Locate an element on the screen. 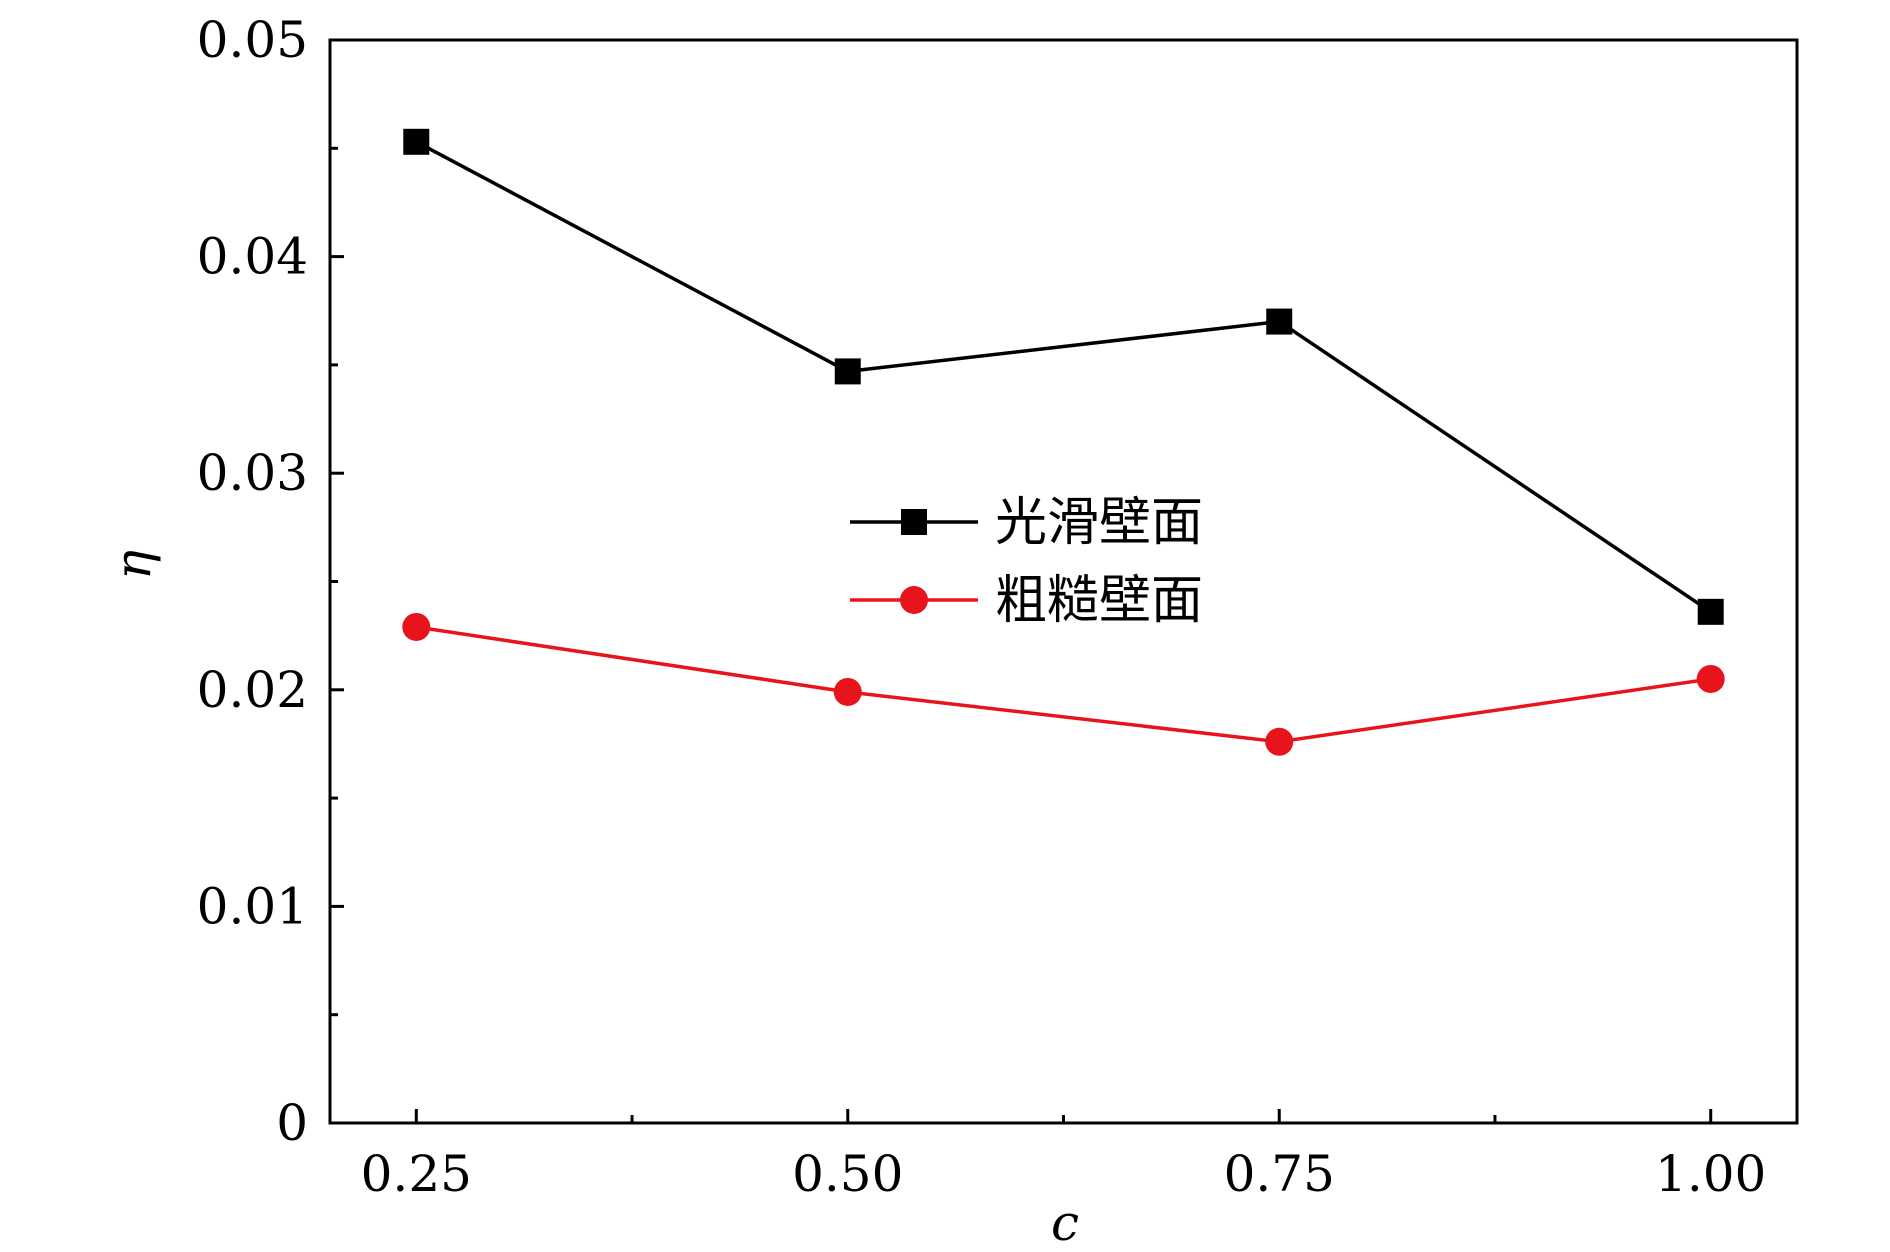 The width and height of the screenshot is (1890, 1252). series-line is located at coordinates (1063, 684).